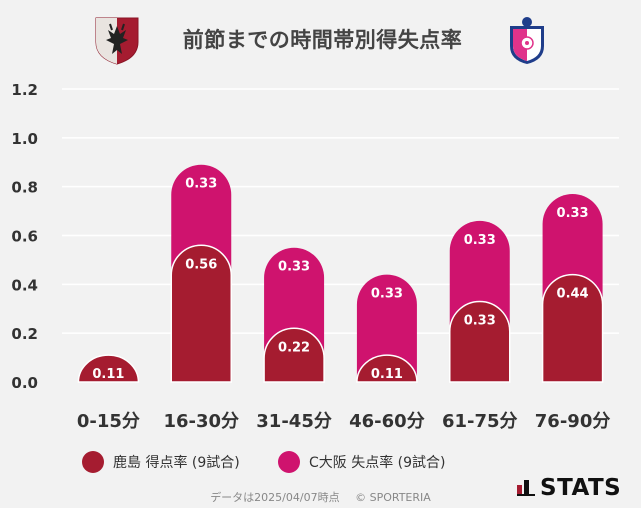 The height and width of the screenshot is (508, 641). I want to click on x-tick-label: 61-75分, so click(480, 421).